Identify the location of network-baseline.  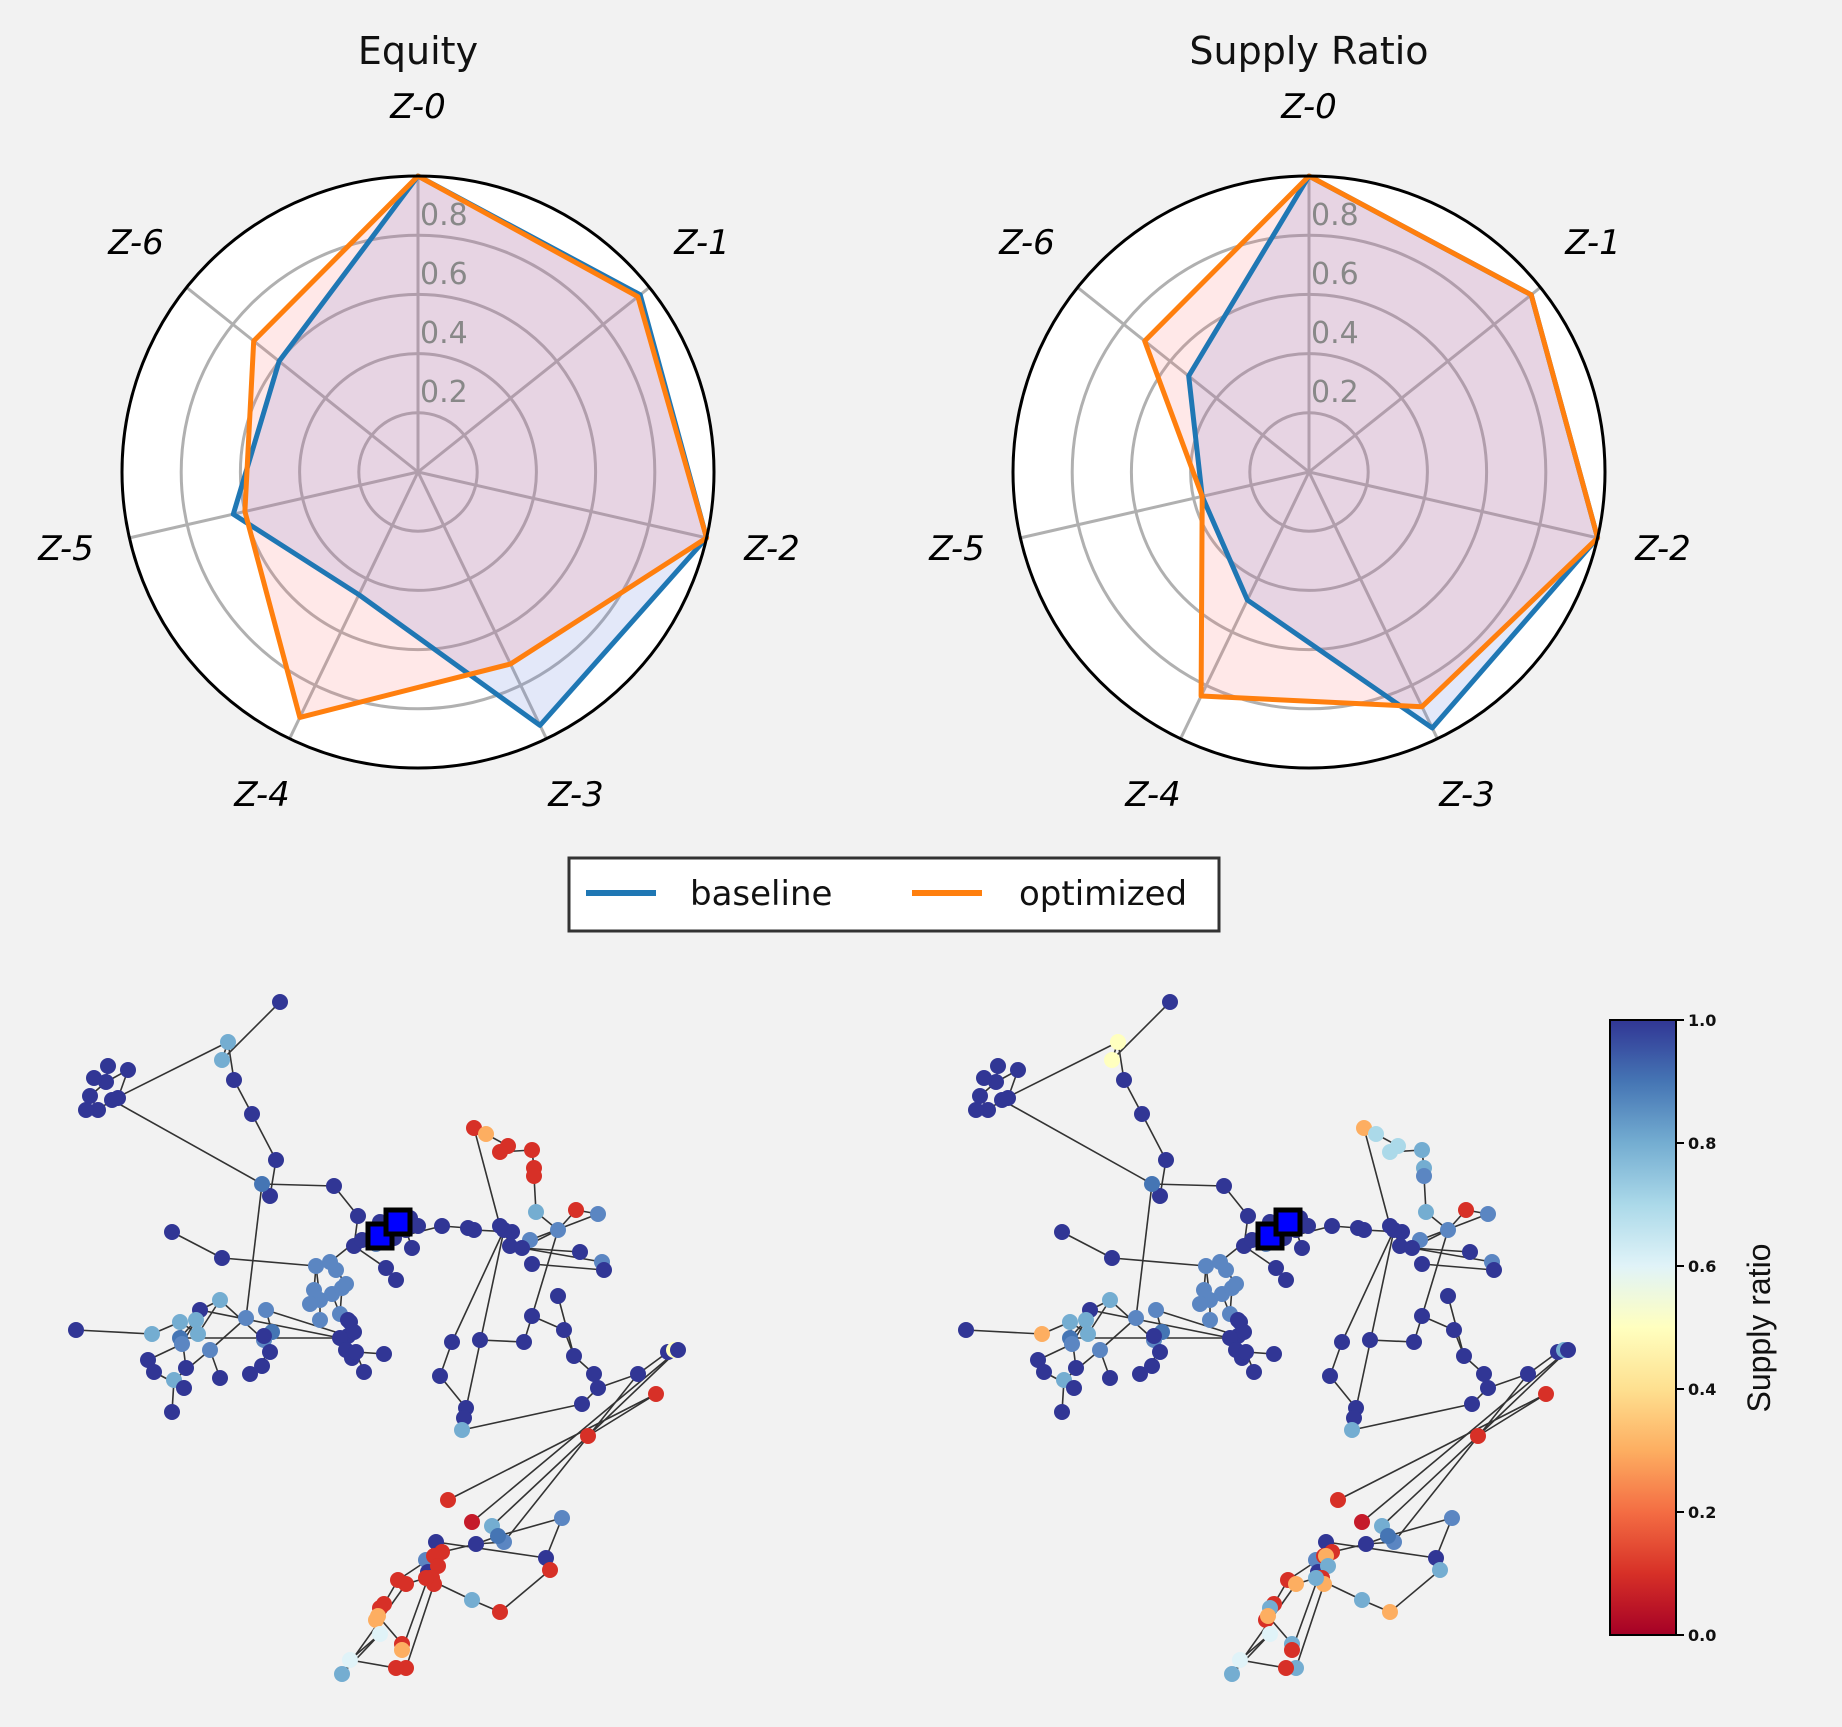
(377, 1338).